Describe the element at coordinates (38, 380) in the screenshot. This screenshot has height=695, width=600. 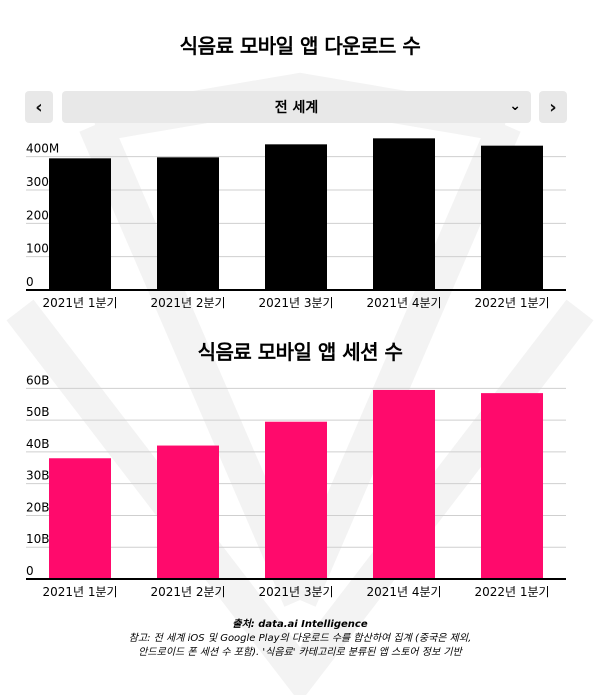
I see `y-tick-label: 60B` at that location.